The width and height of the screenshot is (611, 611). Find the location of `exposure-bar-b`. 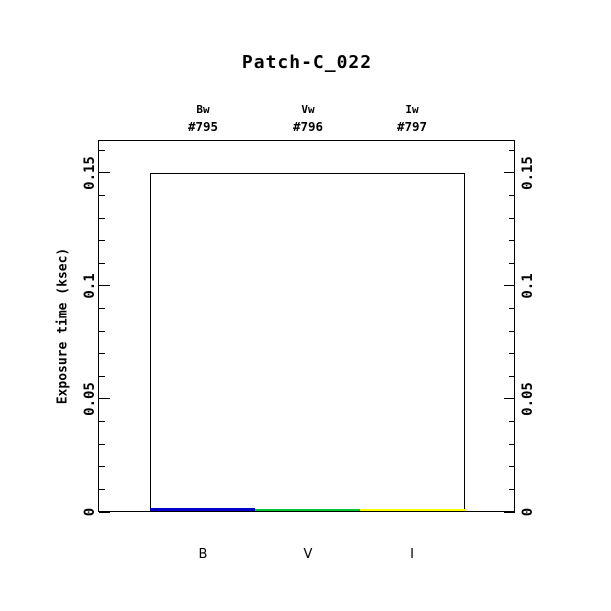

exposure-bar-b is located at coordinates (202, 509).